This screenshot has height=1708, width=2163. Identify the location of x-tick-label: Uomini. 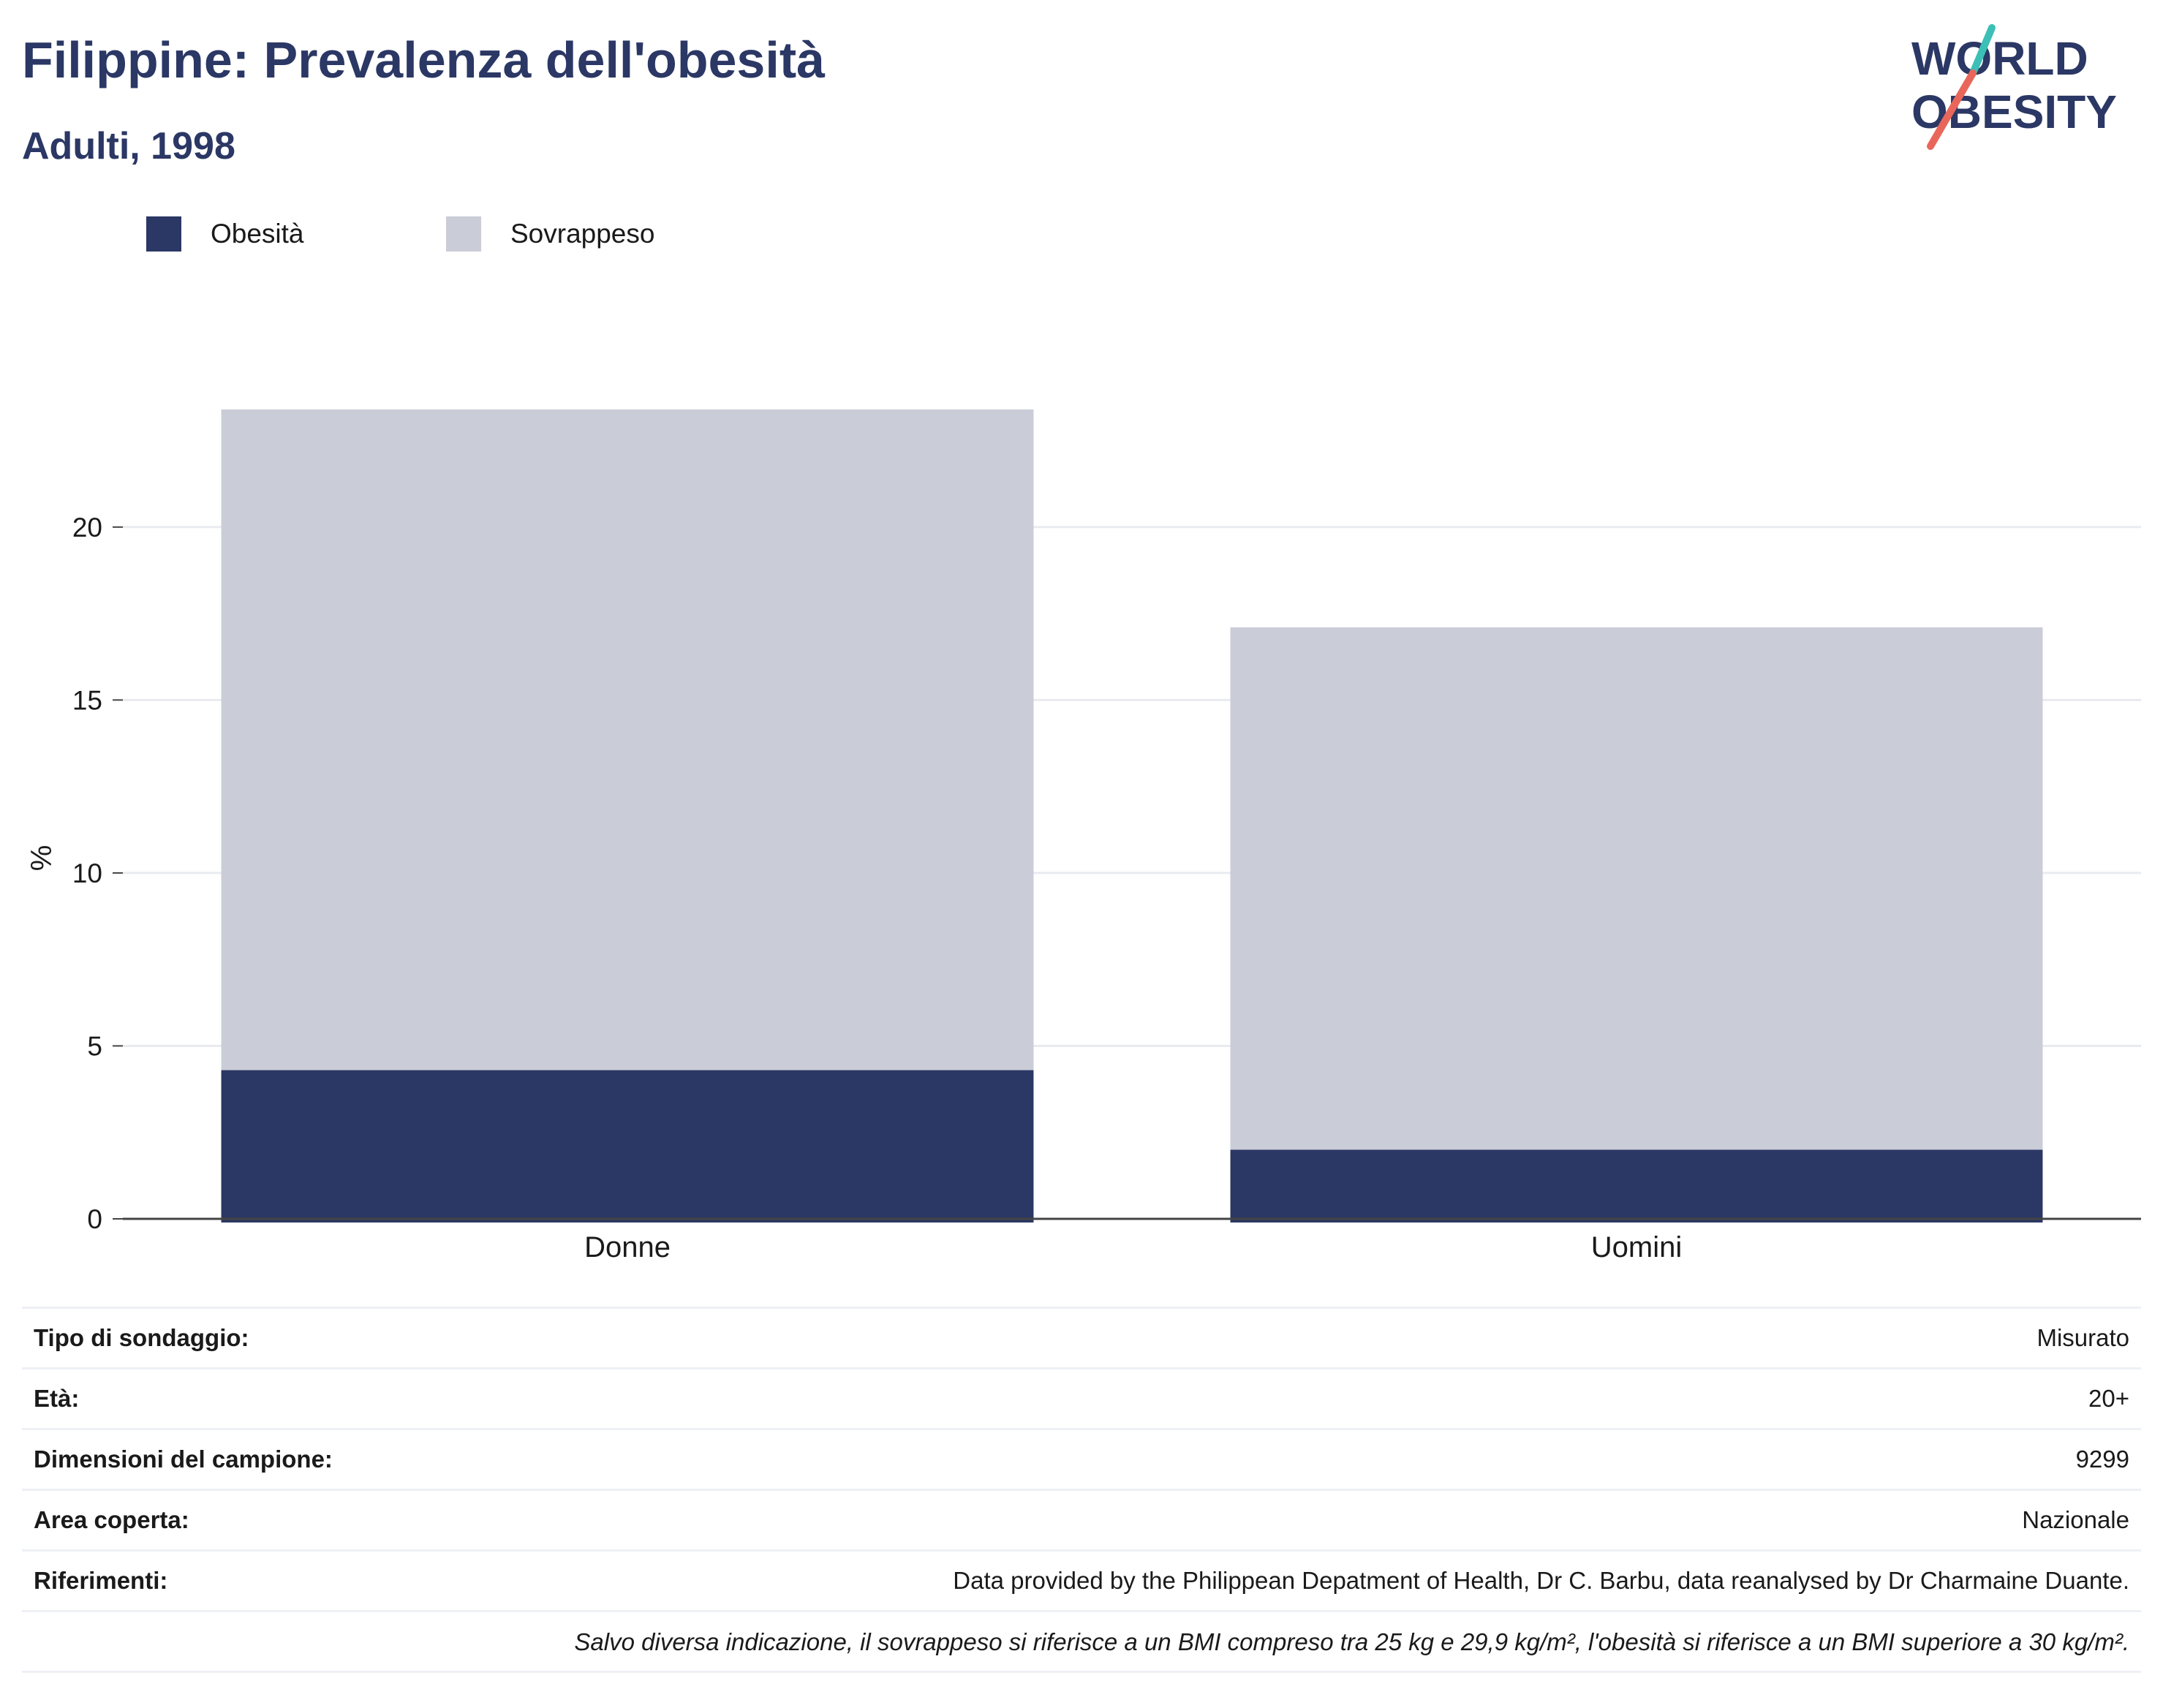
(1636, 1247).